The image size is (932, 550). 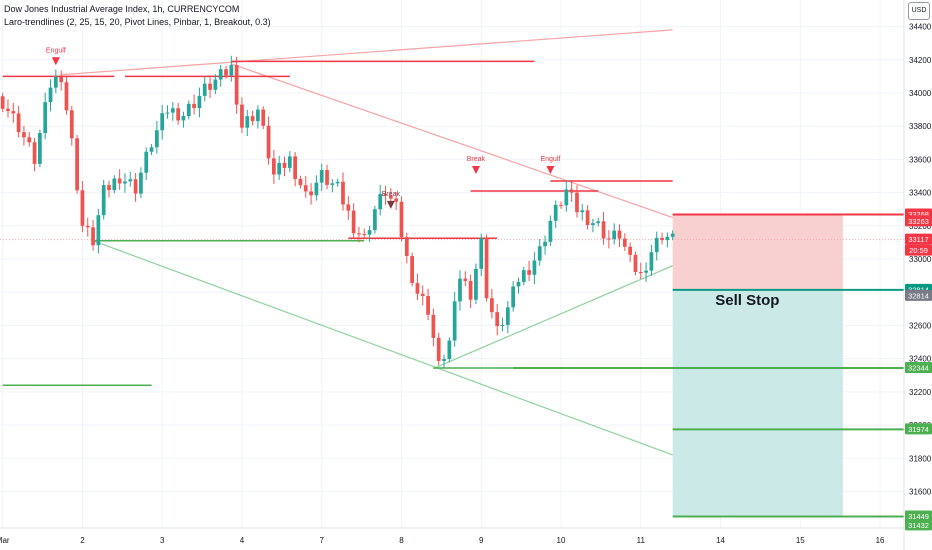 What do you see at coordinates (880, 540) in the screenshot?
I see `time-tick: 16` at bounding box center [880, 540].